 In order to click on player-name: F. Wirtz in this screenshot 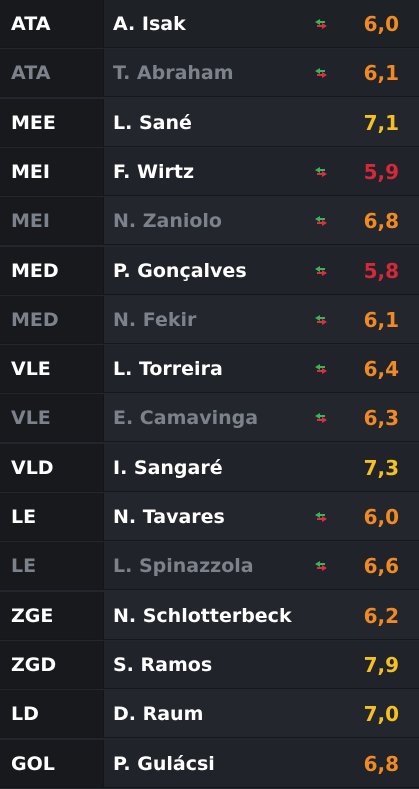, I will do `click(207, 172)`.